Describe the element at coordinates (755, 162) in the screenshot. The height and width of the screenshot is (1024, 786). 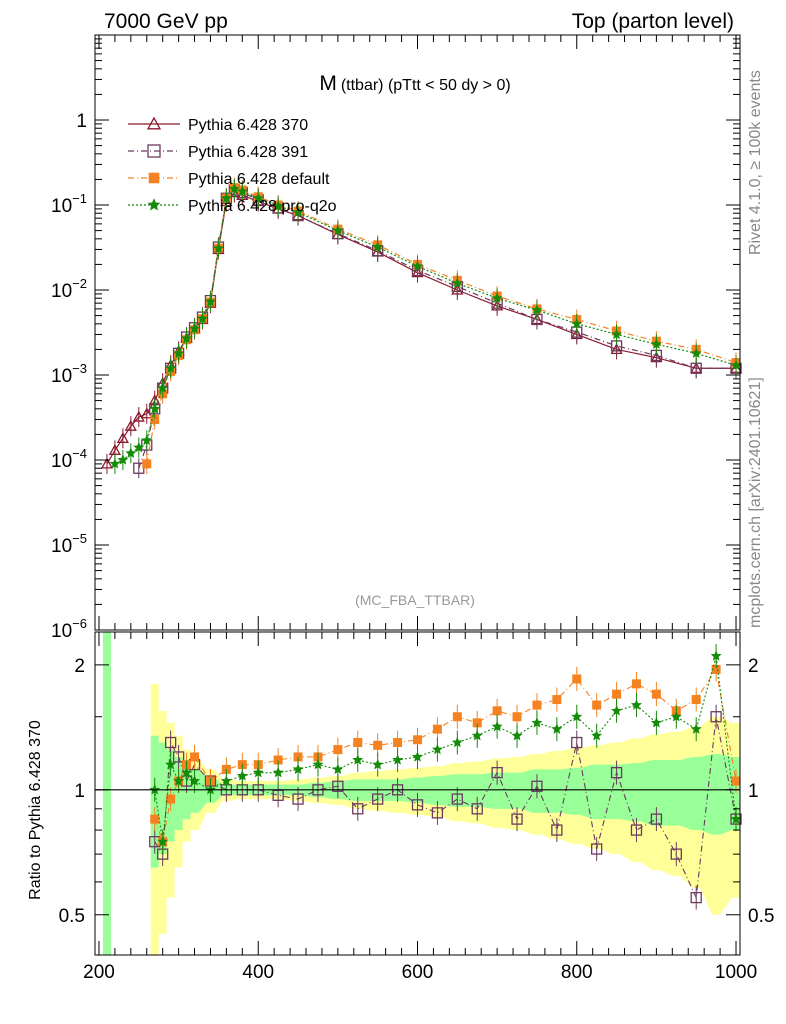
I see `rivet-label: Rivet 4.1.0, ≥ 100k events` at that location.